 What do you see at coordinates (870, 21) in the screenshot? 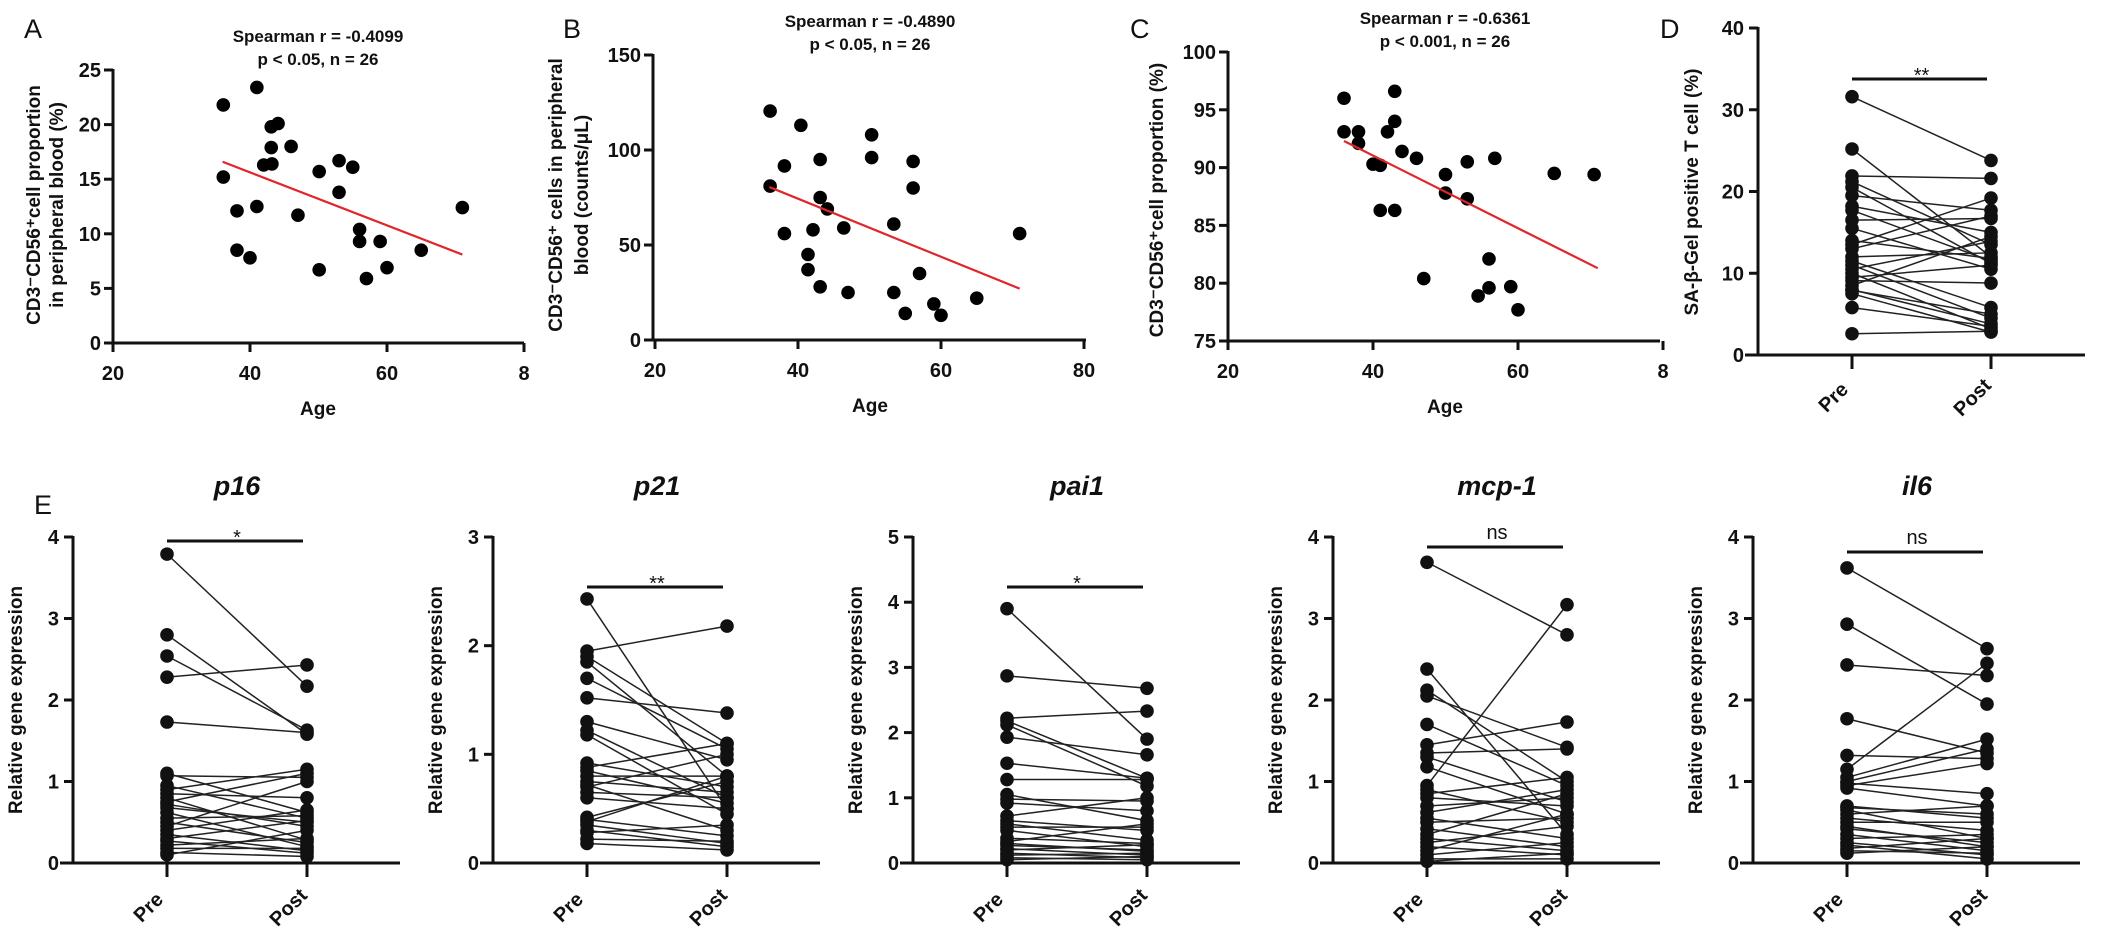
I see `stat-annotation: Spearman r = -0.4890` at bounding box center [870, 21].